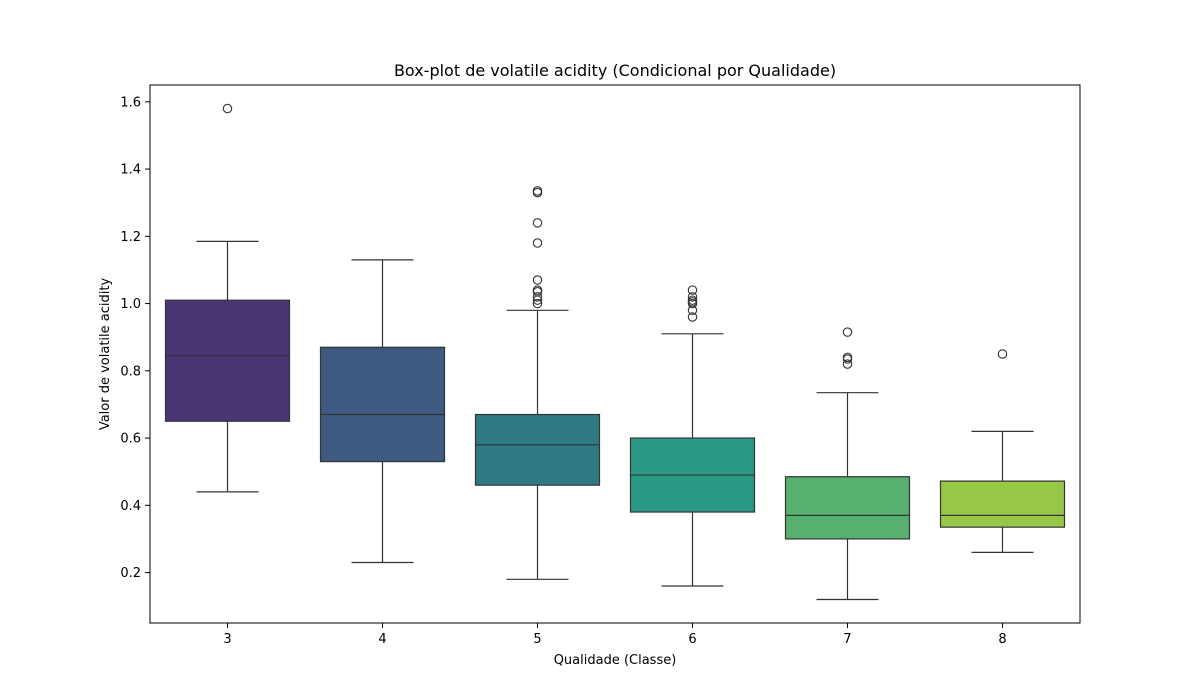  I want to click on y-tick-label: 0.2, so click(130, 573).